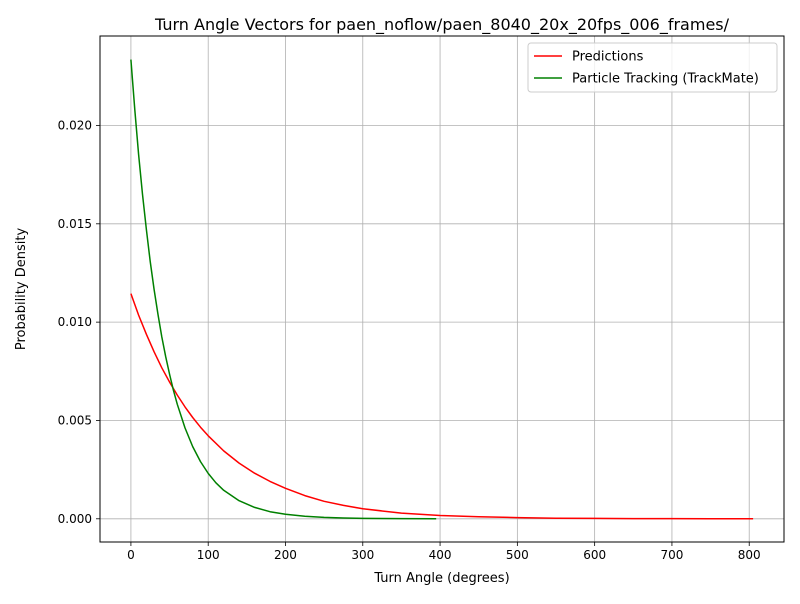 Image resolution: width=800 pixels, height=604 pixels. What do you see at coordinates (75, 519) in the screenshot?
I see `y-tick-label: 0.000` at bounding box center [75, 519].